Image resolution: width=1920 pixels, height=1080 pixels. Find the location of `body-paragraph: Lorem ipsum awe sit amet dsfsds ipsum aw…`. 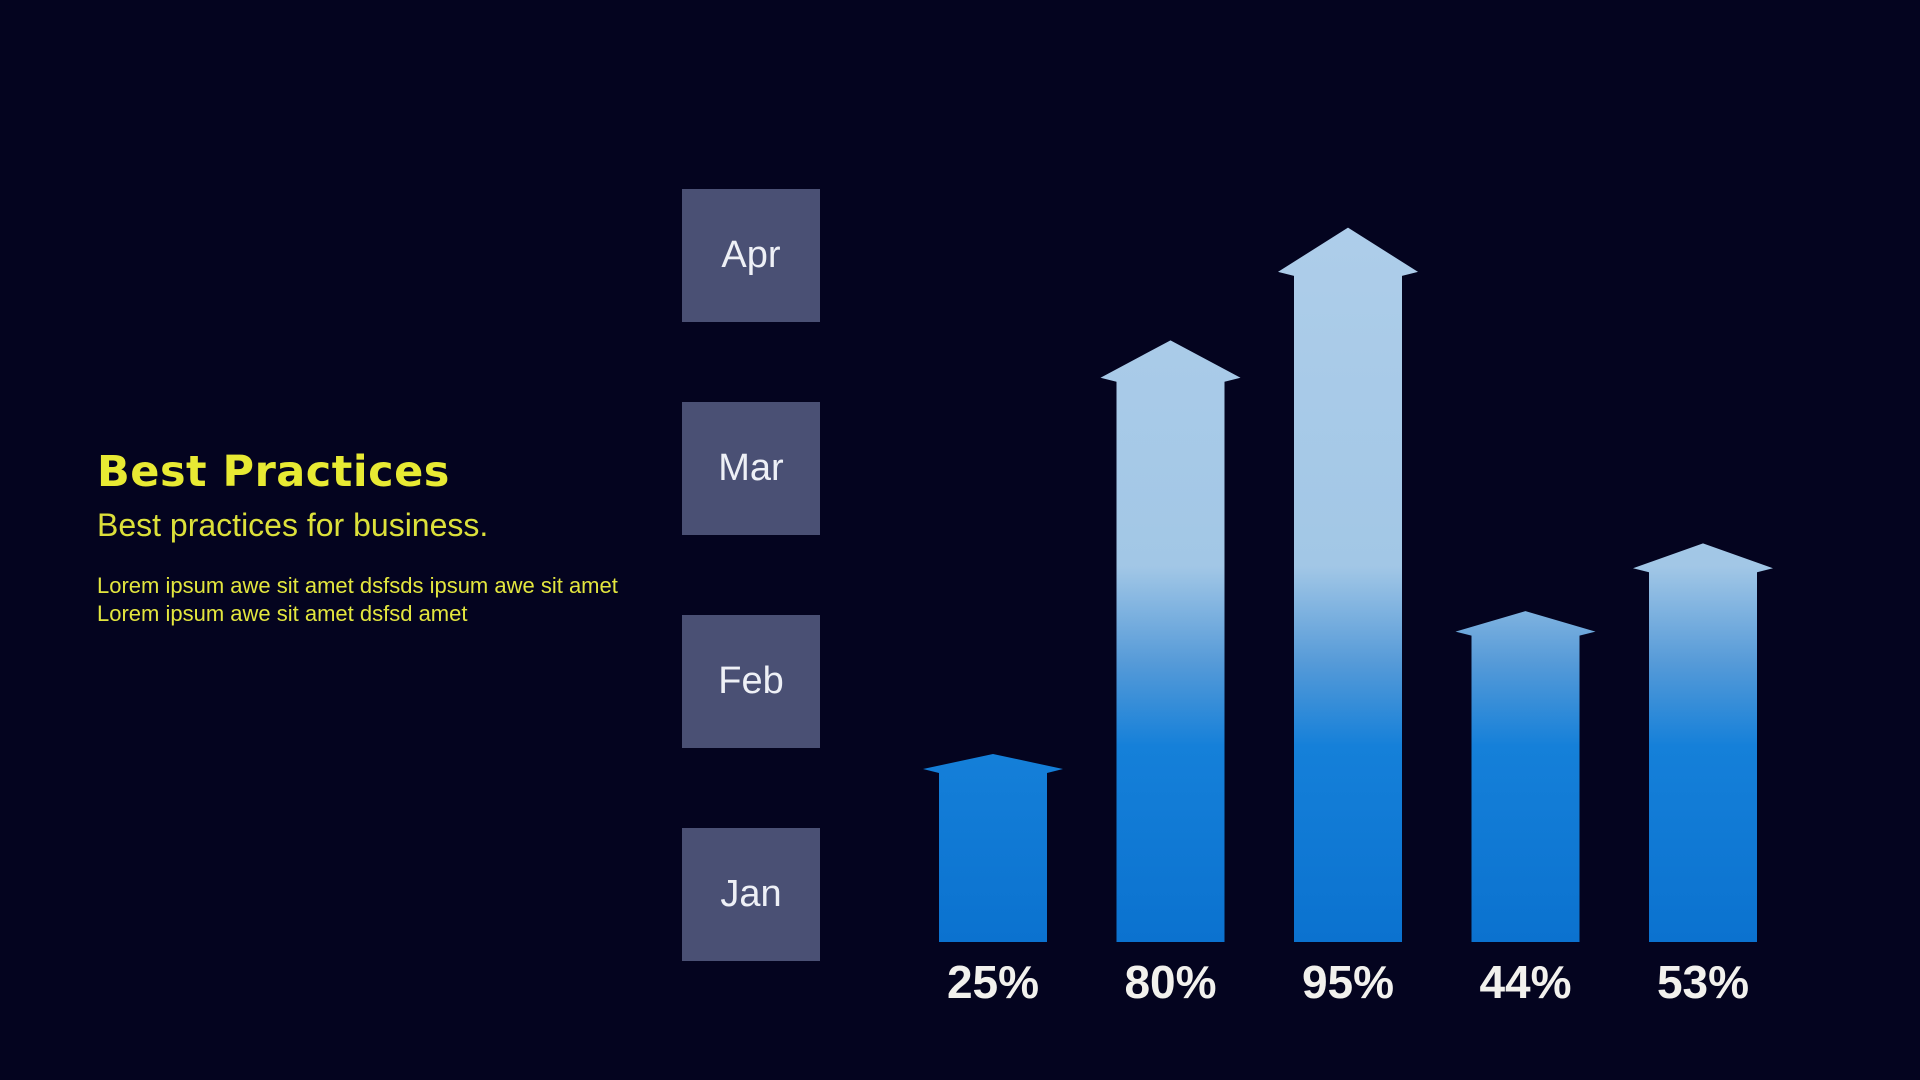

body-paragraph: Lorem ipsum awe sit amet dsfsds ipsum aw… is located at coordinates (397, 599).